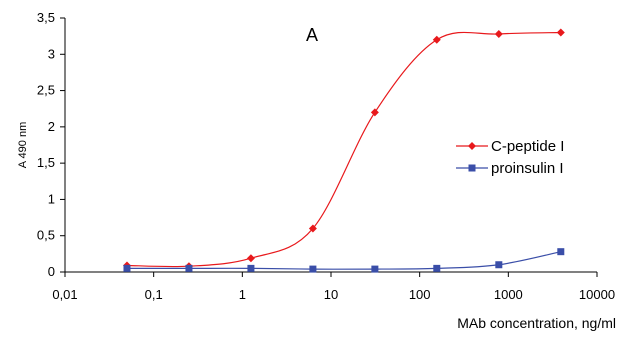 The width and height of the screenshot is (628, 339). I want to click on y-tick-label: 0,5, so click(46, 235).